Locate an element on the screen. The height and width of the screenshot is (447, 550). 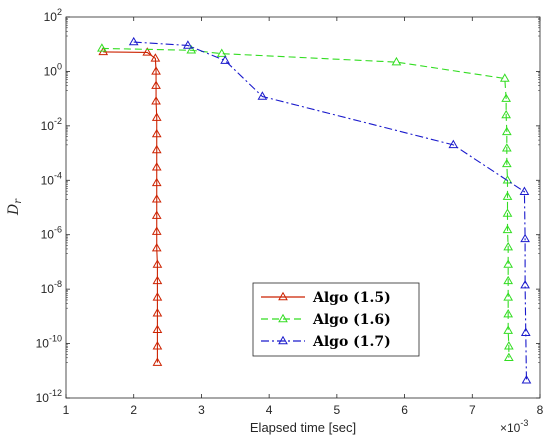
y-axis-label: Dr is located at coordinates (15, 207).